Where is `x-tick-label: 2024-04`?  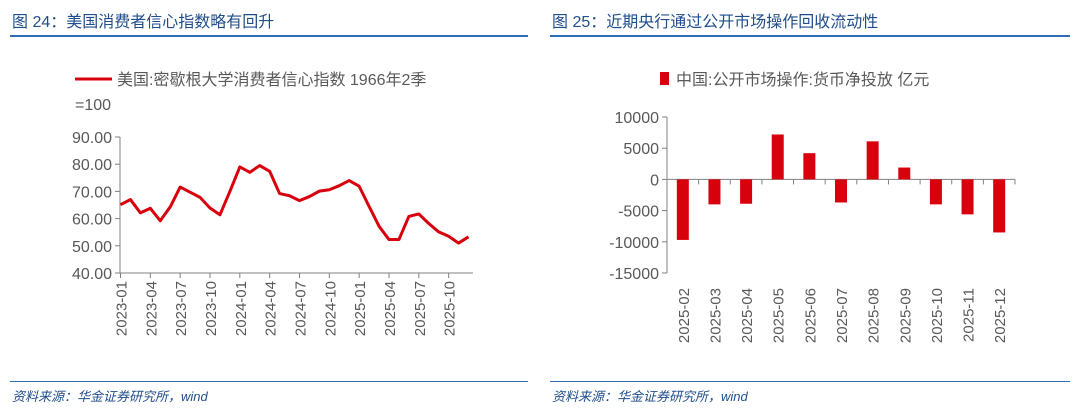
x-tick-label: 2024-04 is located at coordinates (271, 308).